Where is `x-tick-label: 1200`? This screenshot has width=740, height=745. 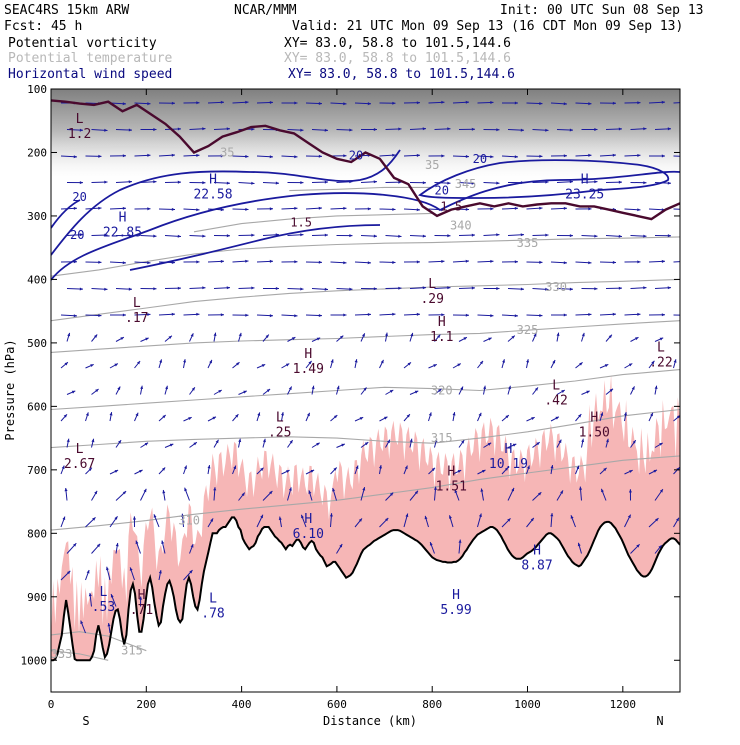
x-tick-label: 1200 is located at coordinates (623, 704).